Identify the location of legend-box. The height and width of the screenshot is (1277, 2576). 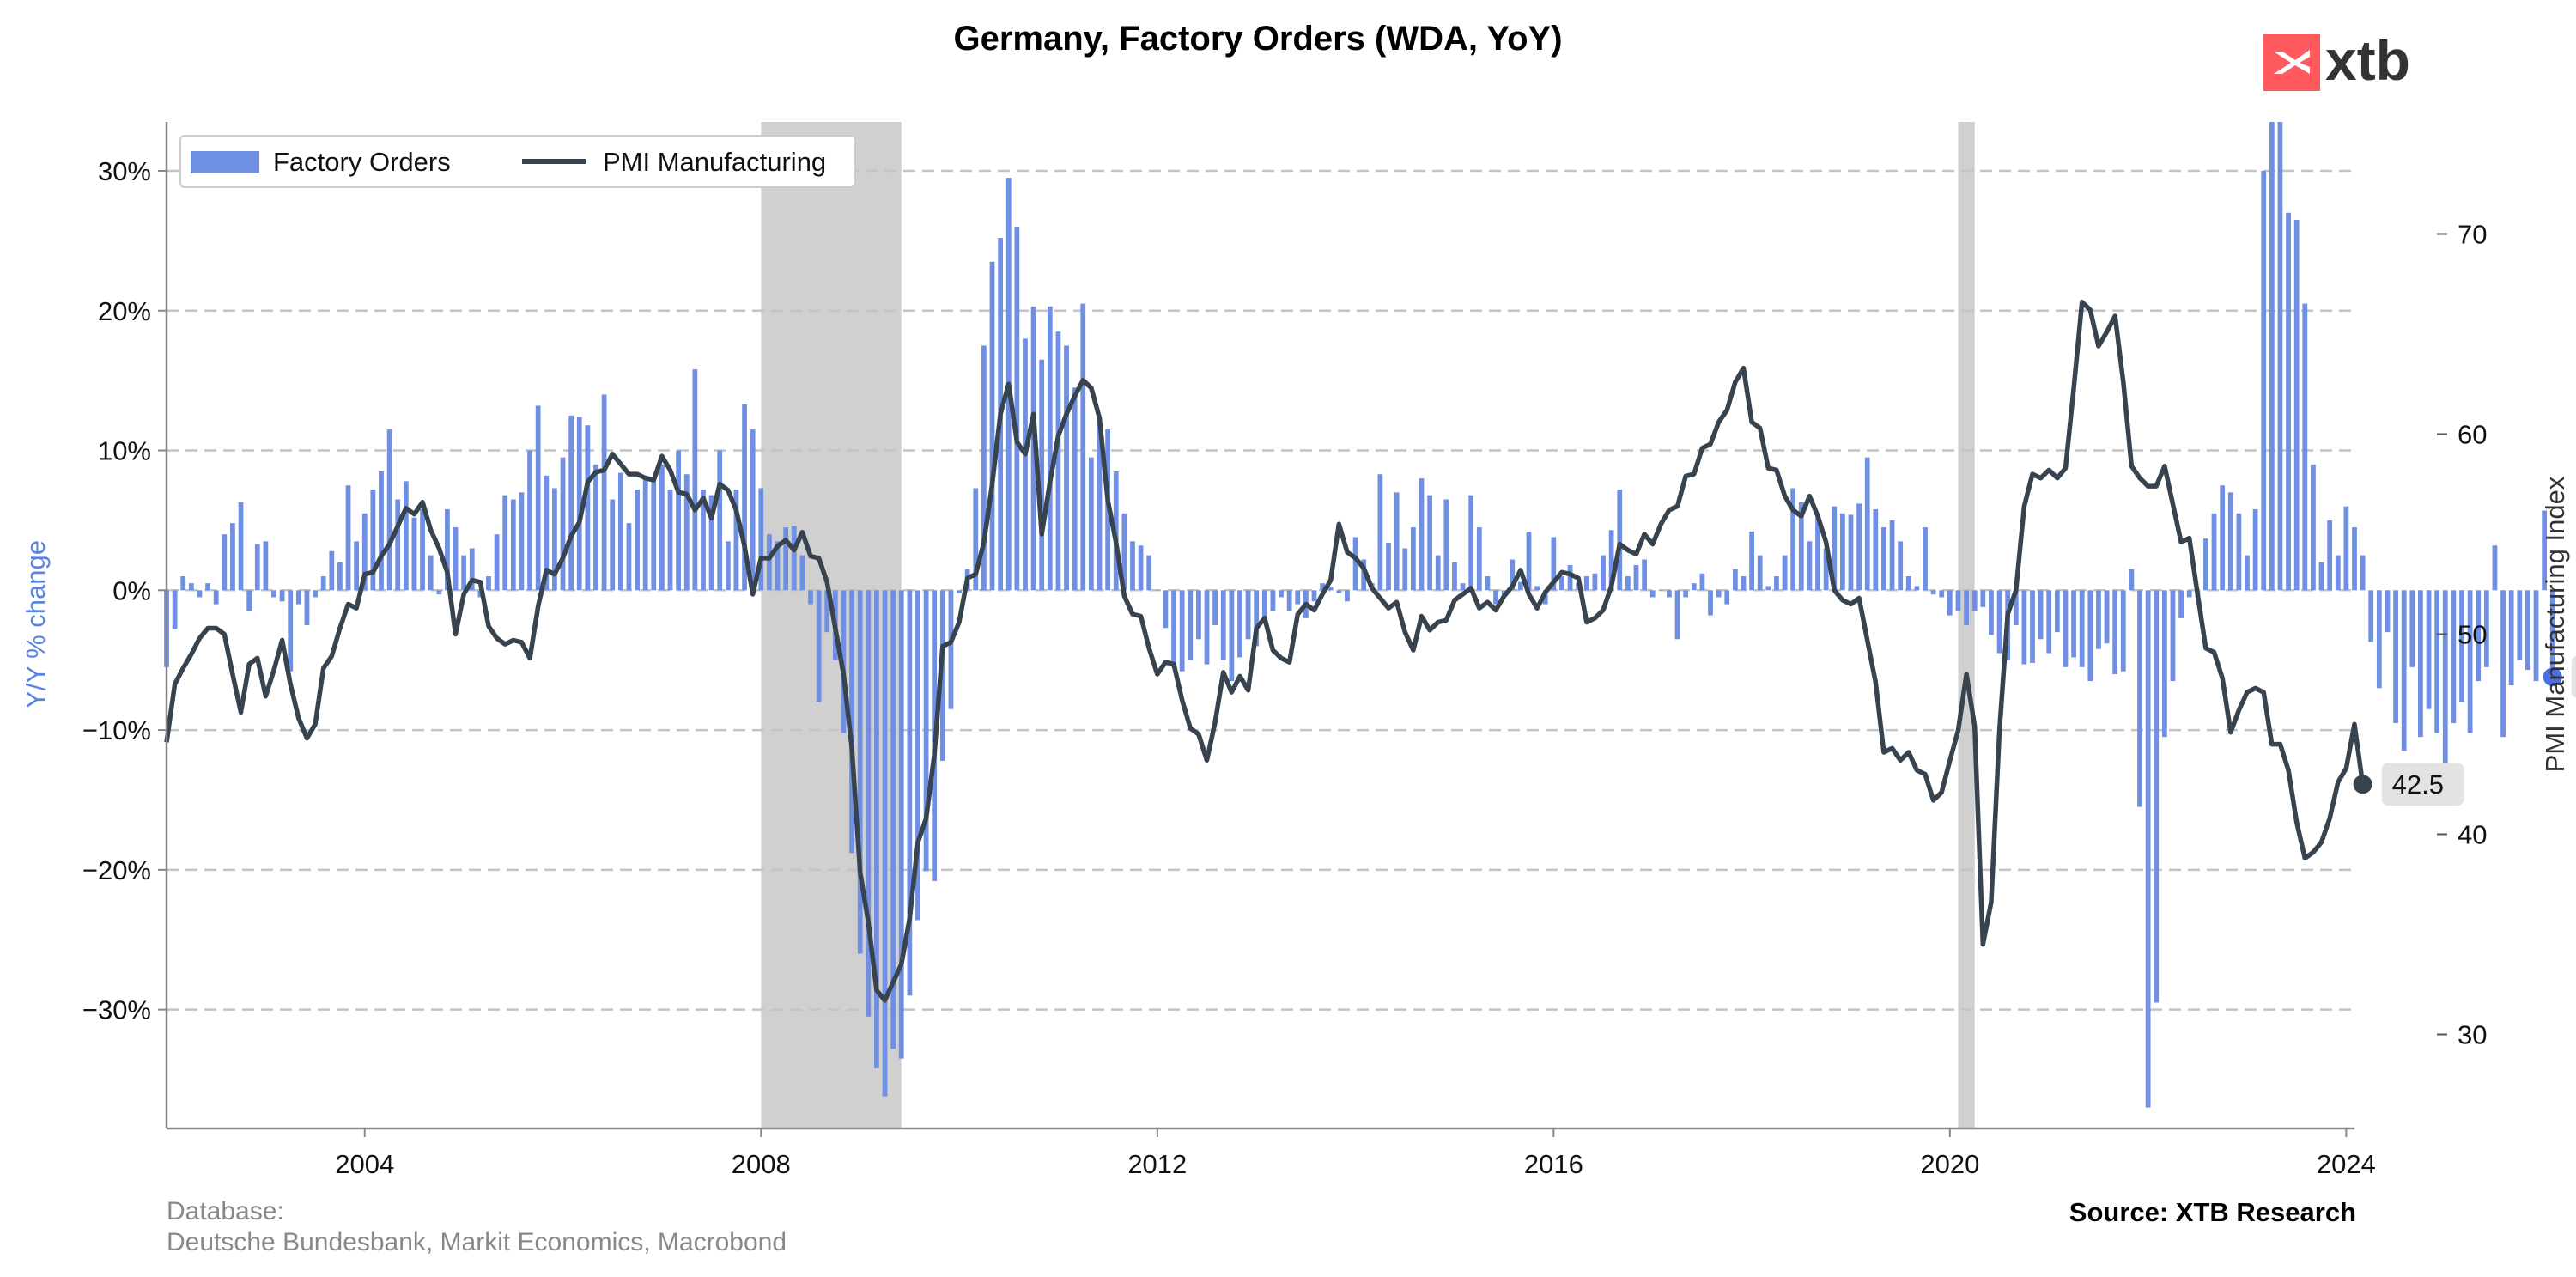
(517, 161).